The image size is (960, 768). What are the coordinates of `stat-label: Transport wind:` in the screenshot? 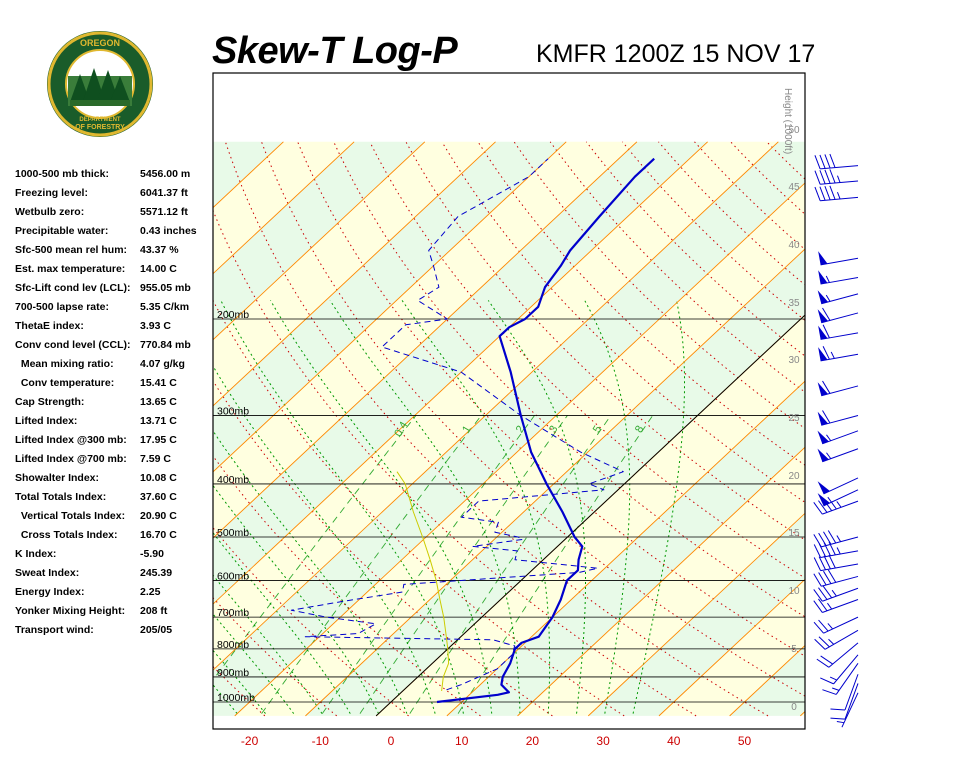 It's located at (54, 630).